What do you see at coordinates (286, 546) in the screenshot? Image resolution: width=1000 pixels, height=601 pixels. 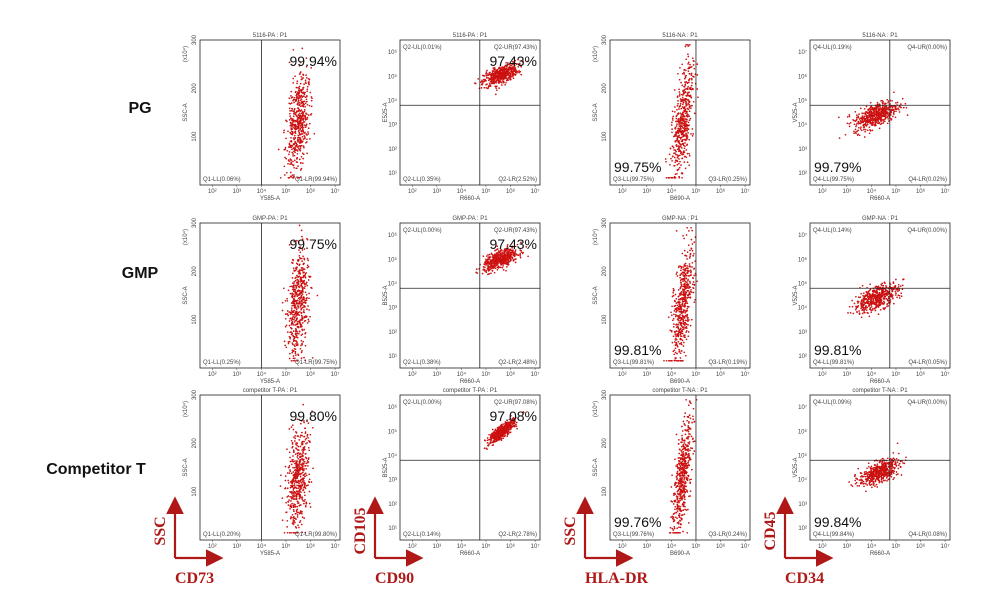 I see `x-tick-label: 10⁵` at bounding box center [286, 546].